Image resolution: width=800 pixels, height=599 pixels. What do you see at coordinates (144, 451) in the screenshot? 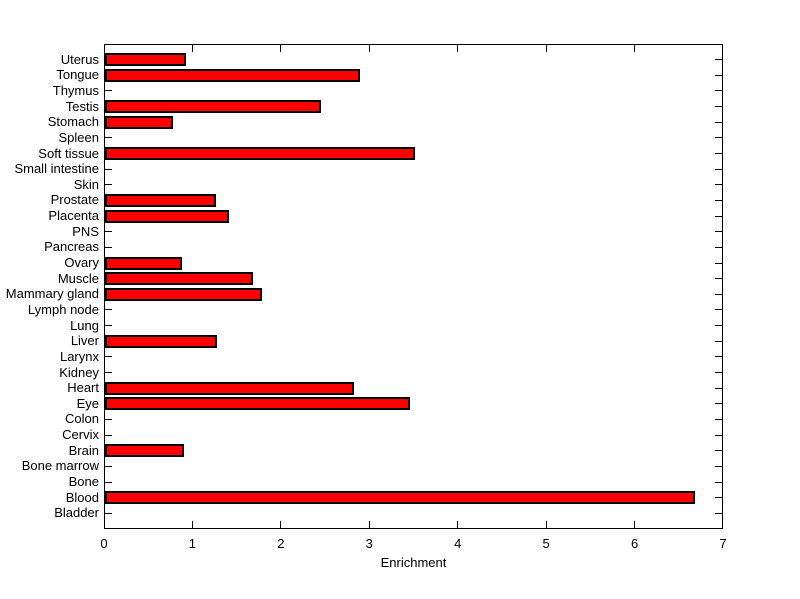
I see `bar-brain` at bounding box center [144, 451].